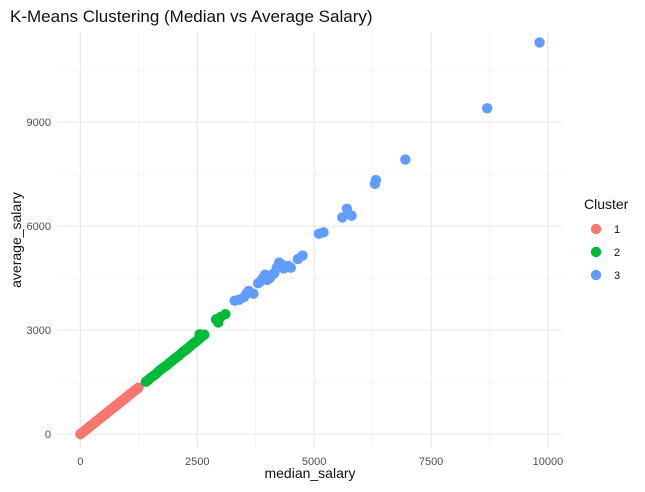  Describe the element at coordinates (548, 462) in the screenshot. I see `x-tick-label: 10000` at that location.